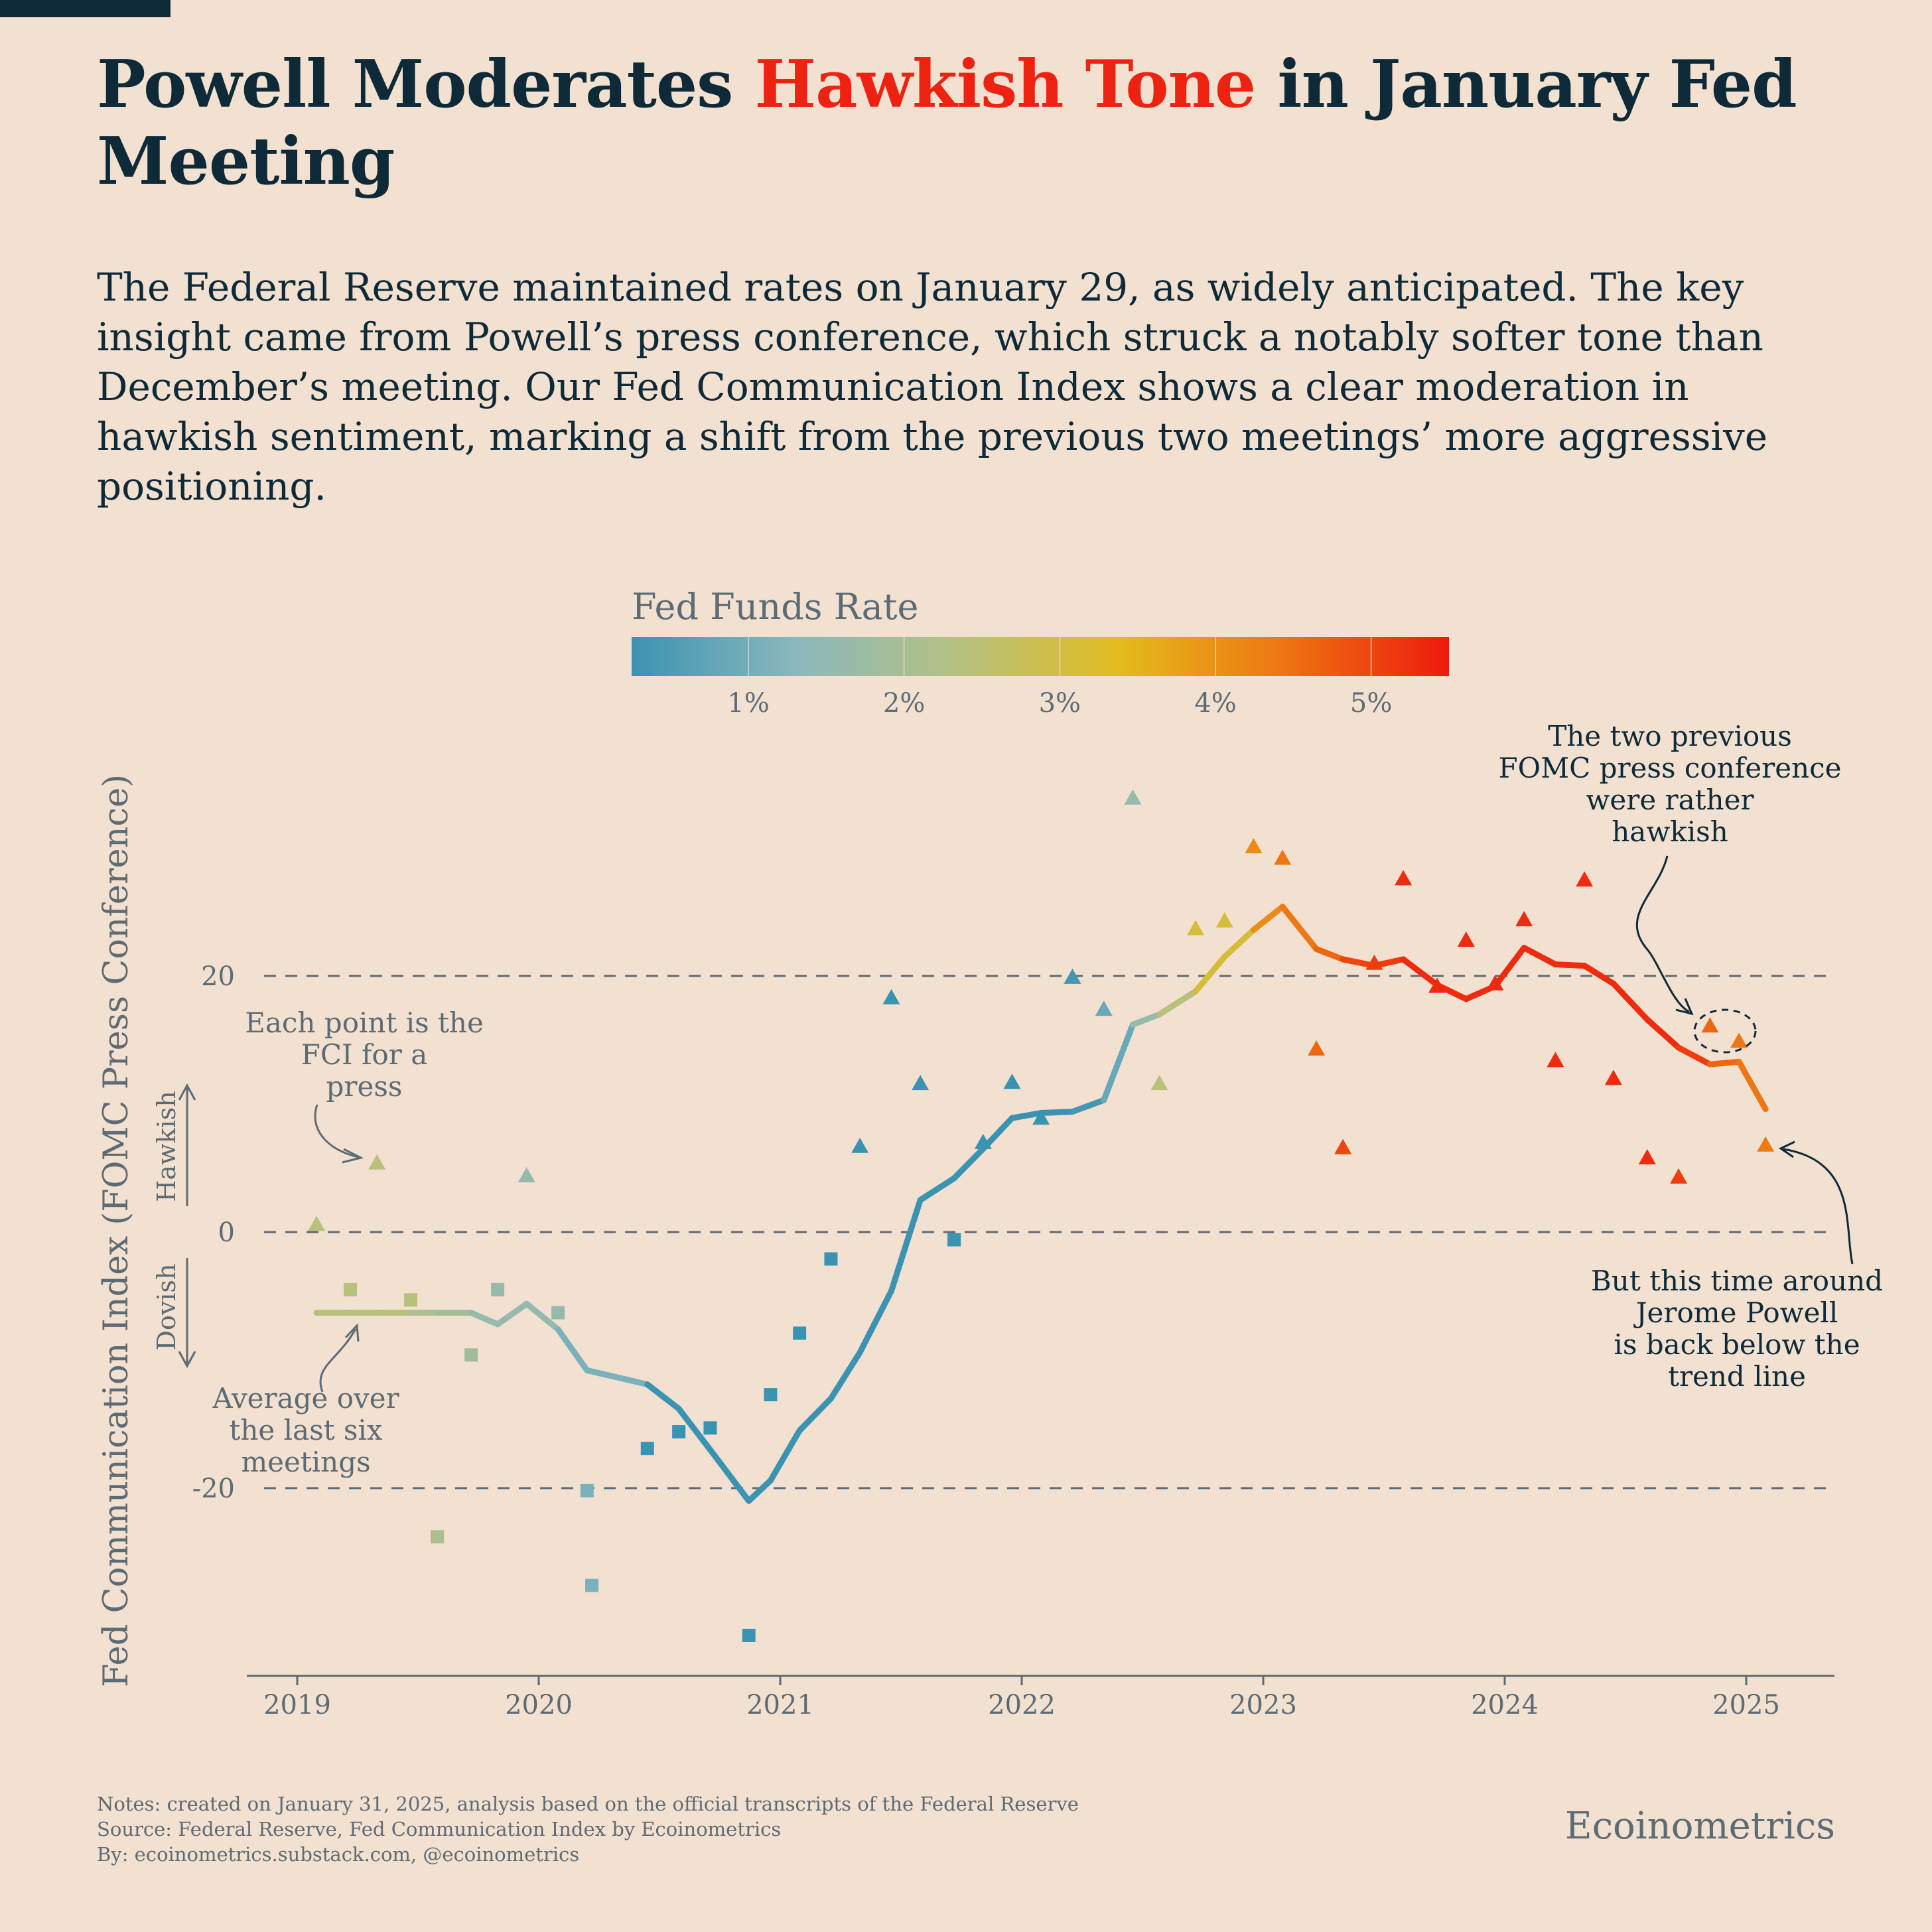 The height and width of the screenshot is (1932, 1932). Describe the element at coordinates (1787, 1149) in the screenshot. I see `annotation-current-arrowhead-icon` at that location.